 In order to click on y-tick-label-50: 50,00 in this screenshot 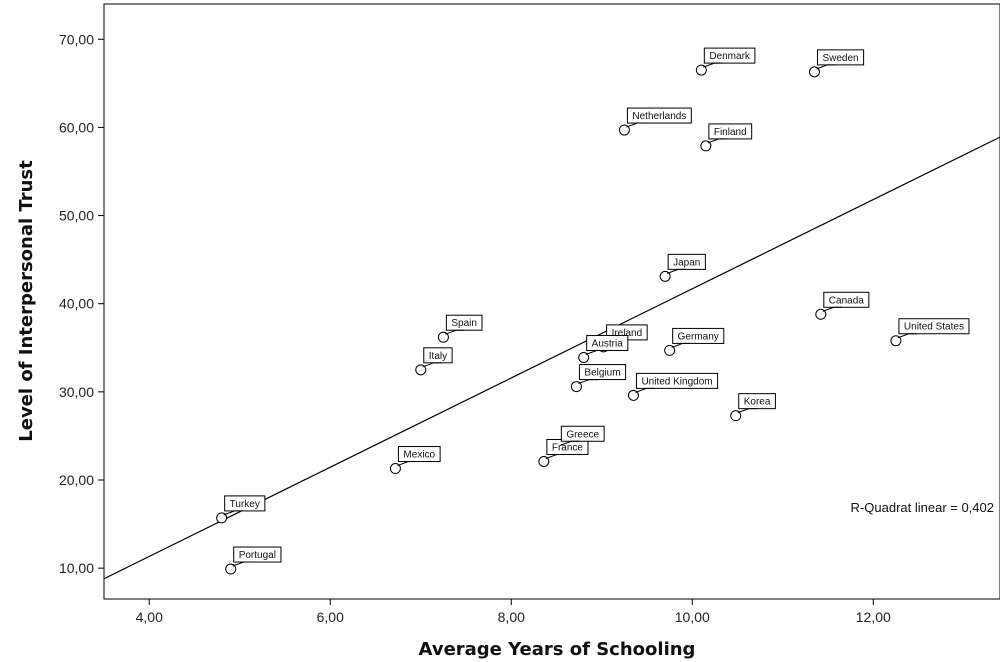, I will do `click(76, 216)`.